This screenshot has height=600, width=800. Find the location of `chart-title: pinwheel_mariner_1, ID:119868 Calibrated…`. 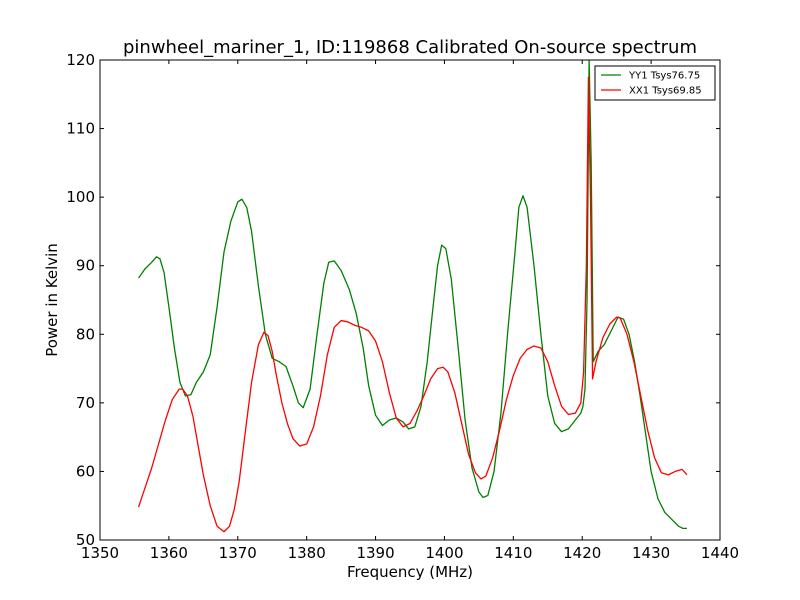

chart-title: pinwheel_mariner_1, ID:119868 Calibrated… is located at coordinates (410, 47).